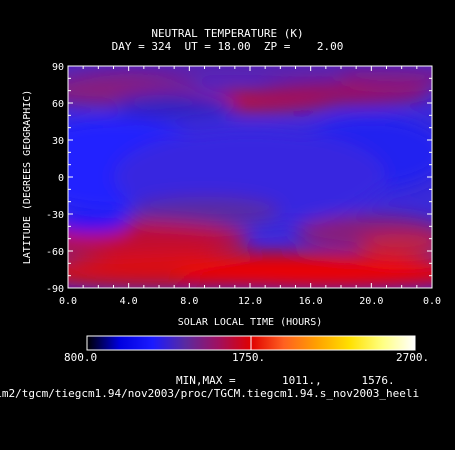  What do you see at coordinates (58, 104) in the screenshot?
I see `y-tick-label: 60` at bounding box center [58, 104].